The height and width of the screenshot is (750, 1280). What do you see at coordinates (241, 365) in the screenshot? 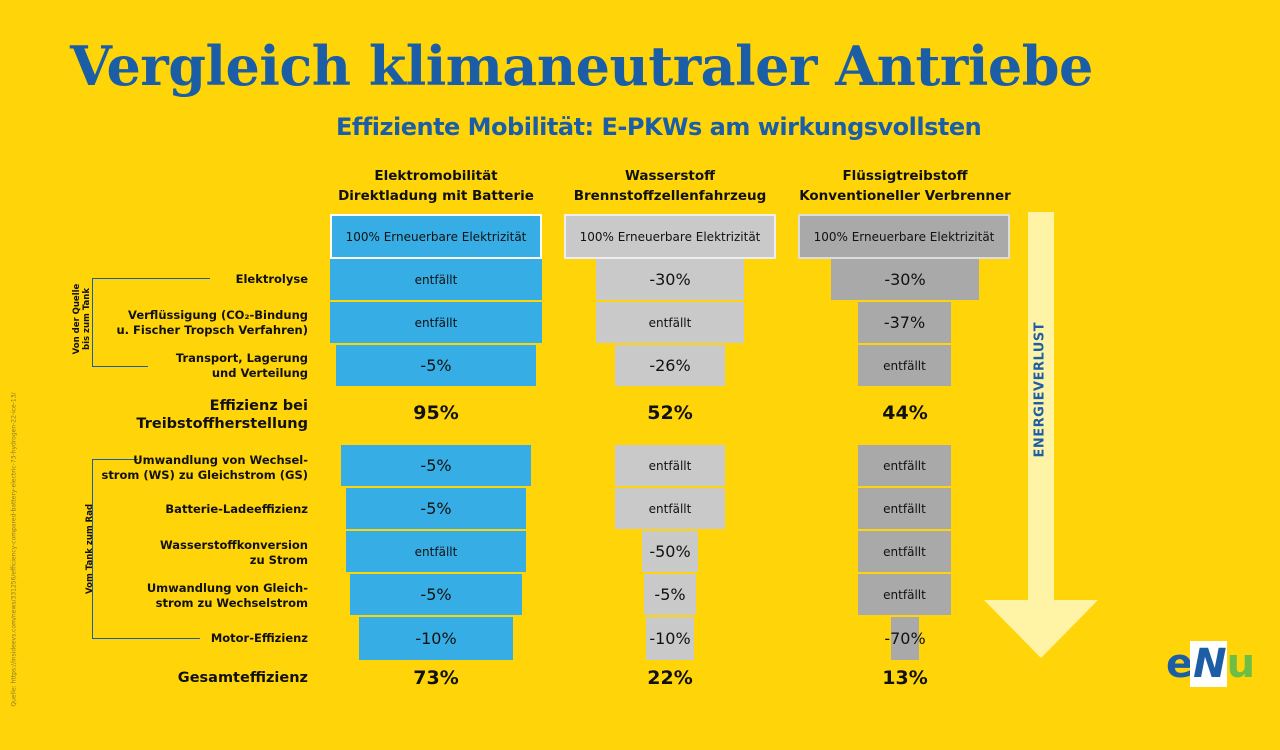
I see `row-label-transport: Transport, Lagerung und Verteilung` at bounding box center [241, 365].